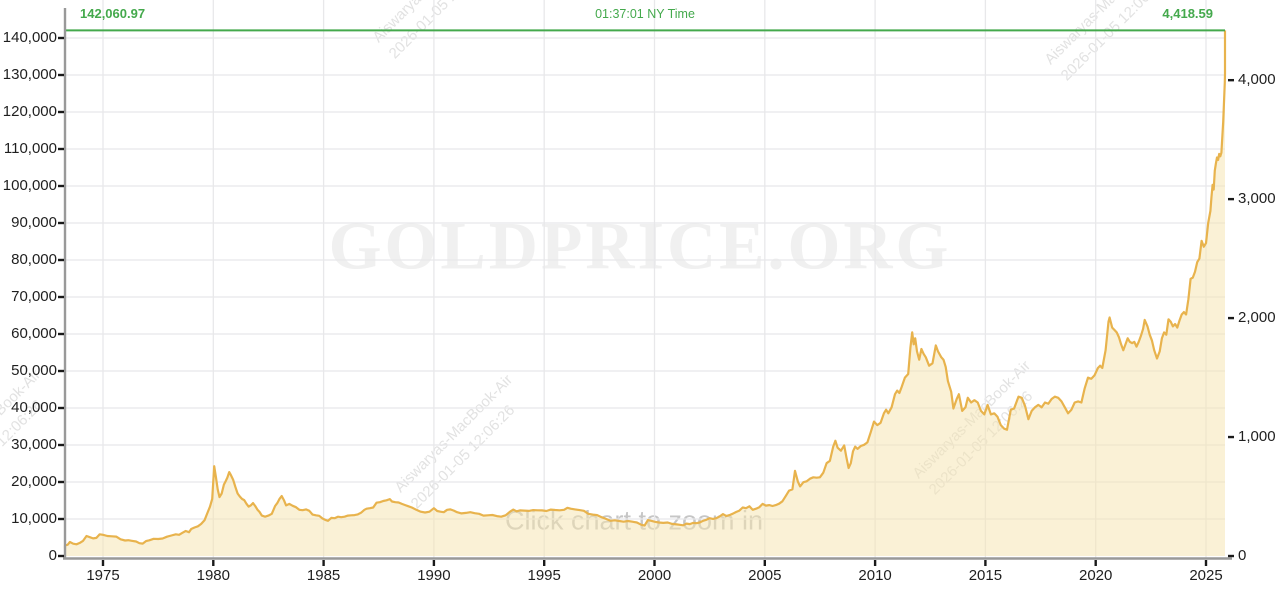  I want to click on y-left-tick-label: 60,000, so click(34, 333).